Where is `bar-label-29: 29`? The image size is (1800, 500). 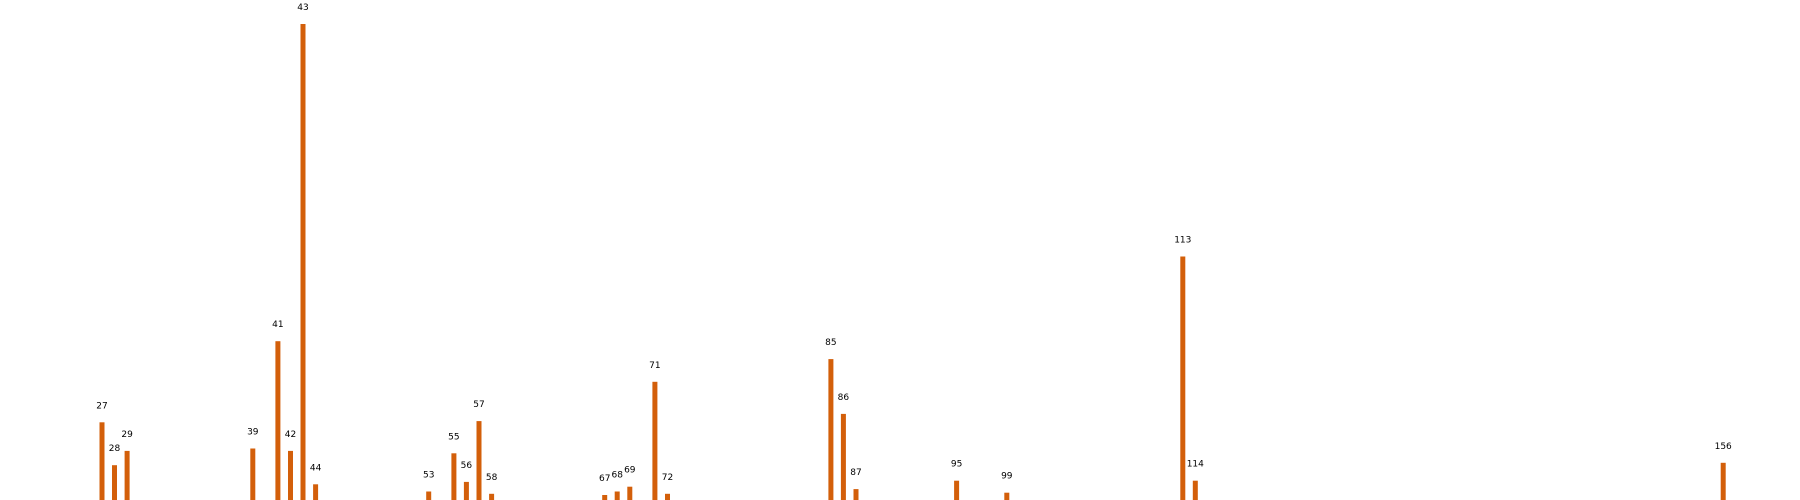 bar-label-29: 29 is located at coordinates (127, 435).